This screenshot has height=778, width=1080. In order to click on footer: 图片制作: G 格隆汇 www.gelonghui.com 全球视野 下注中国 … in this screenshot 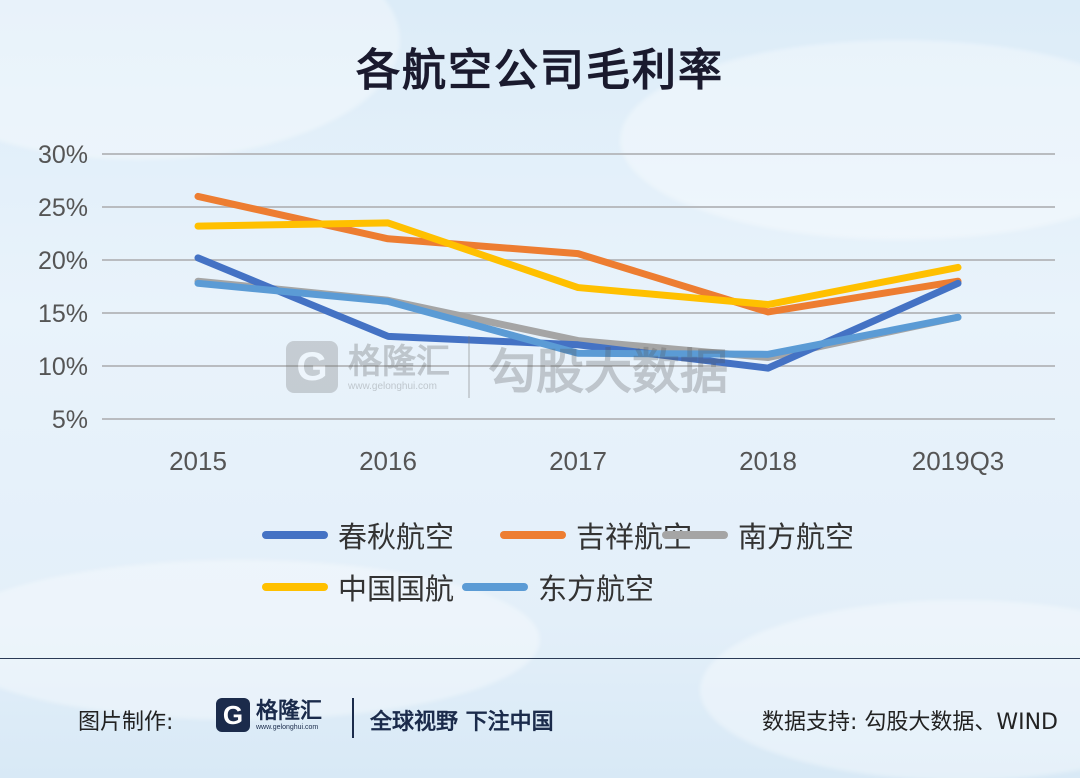, I will do `click(540, 720)`.